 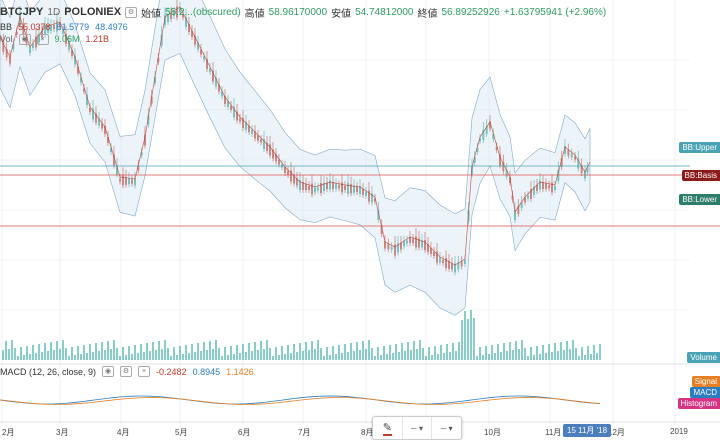 What do you see at coordinates (705, 381) in the screenshot?
I see `signal-label: Signal` at bounding box center [705, 381].